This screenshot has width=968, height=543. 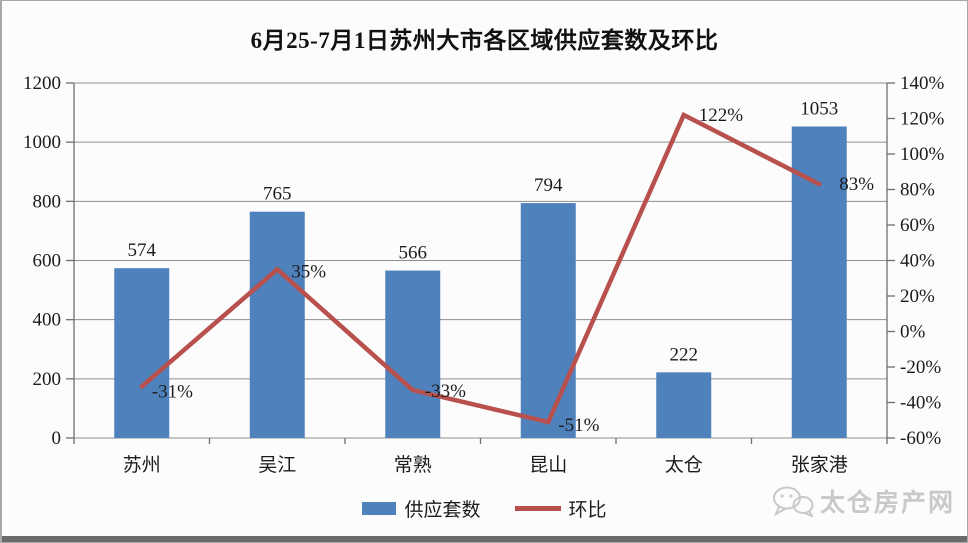 What do you see at coordinates (819, 108) in the screenshot?
I see `bar-value-label: 1053` at bounding box center [819, 108].